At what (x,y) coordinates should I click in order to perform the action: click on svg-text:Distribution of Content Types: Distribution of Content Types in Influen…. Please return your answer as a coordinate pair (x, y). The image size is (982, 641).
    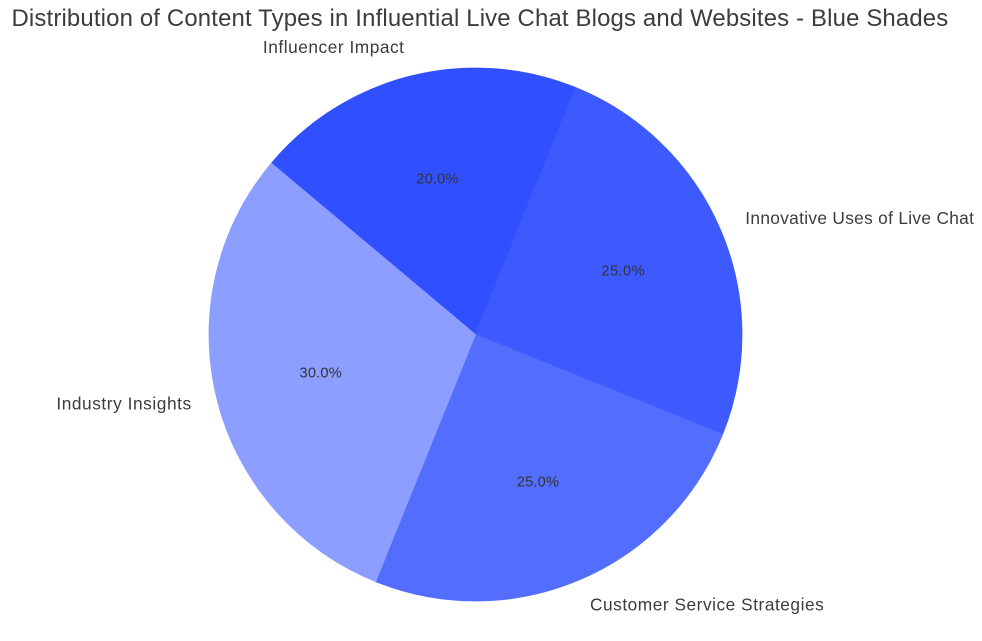
    Looking at the image, I should click on (480, 18).